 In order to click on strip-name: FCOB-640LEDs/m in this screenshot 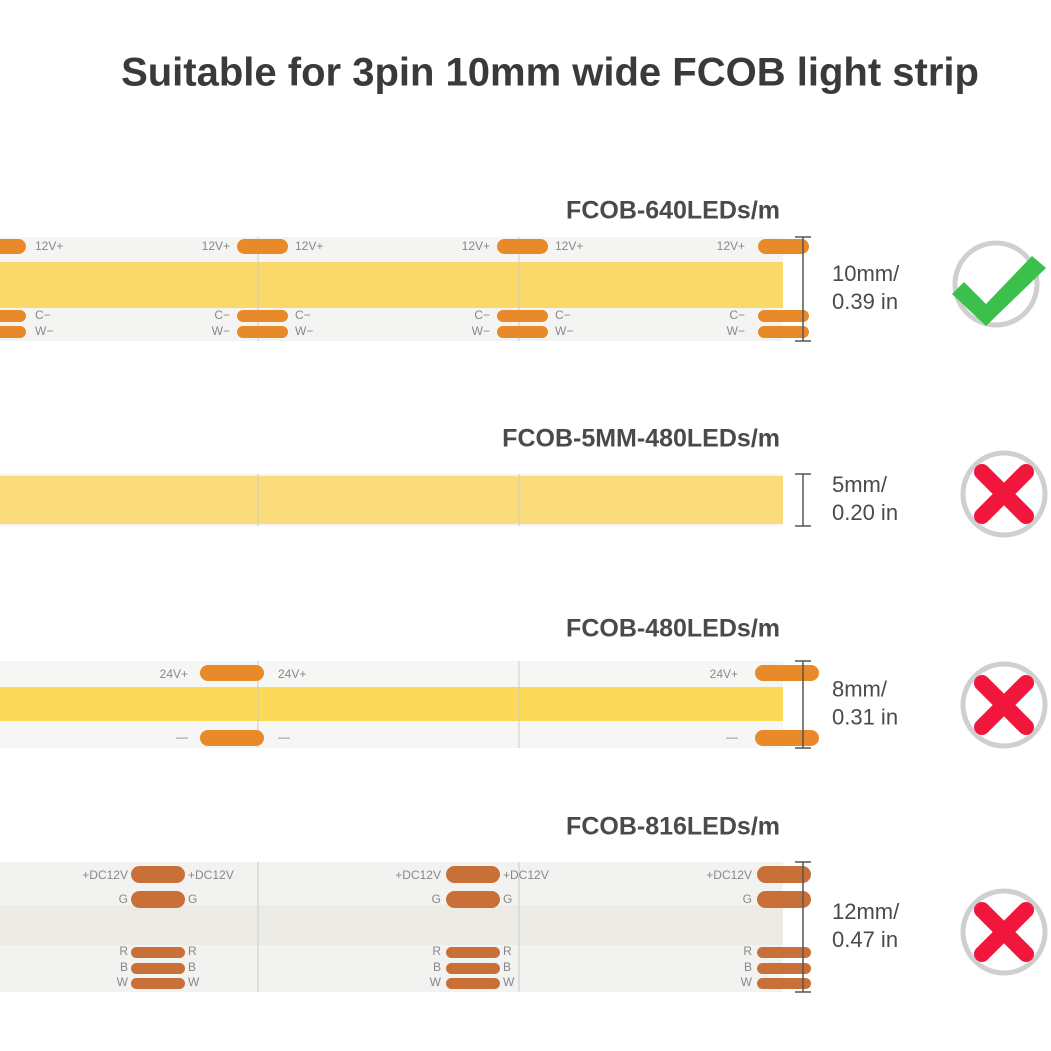, I will do `click(673, 211)`.